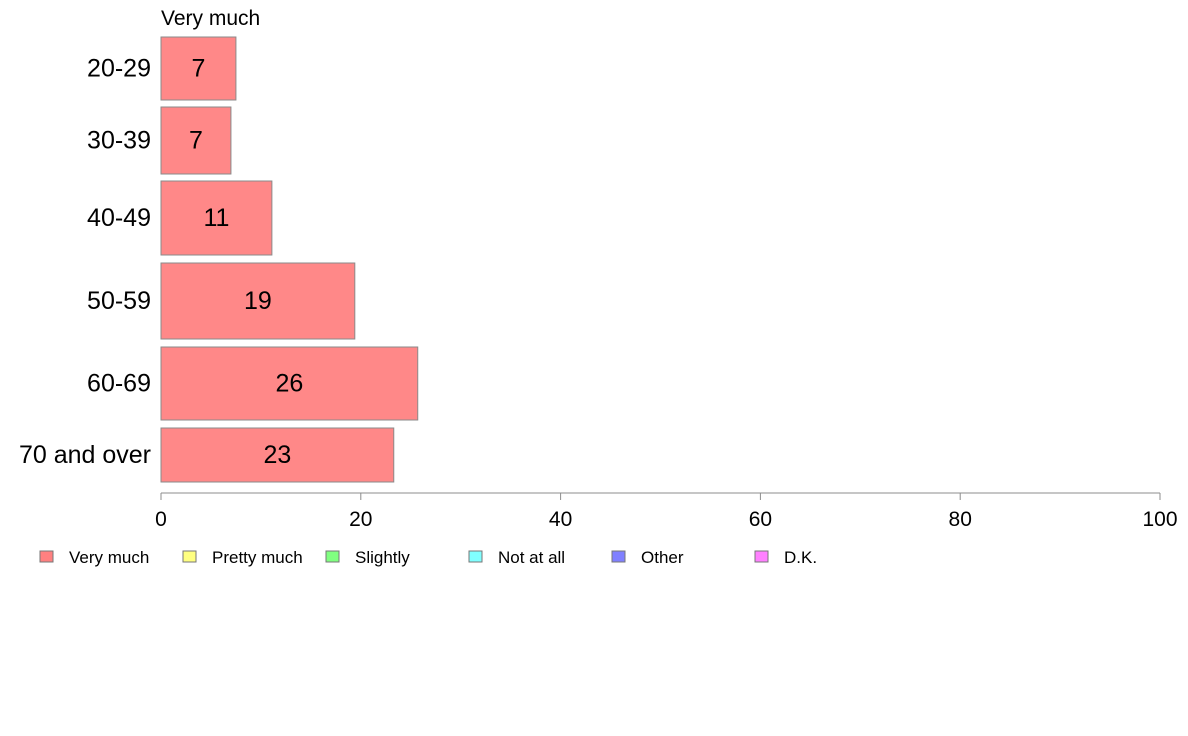  Describe the element at coordinates (666, 511) in the screenshot. I see `x-axis: 0 20 40 60 80 100` at that location.